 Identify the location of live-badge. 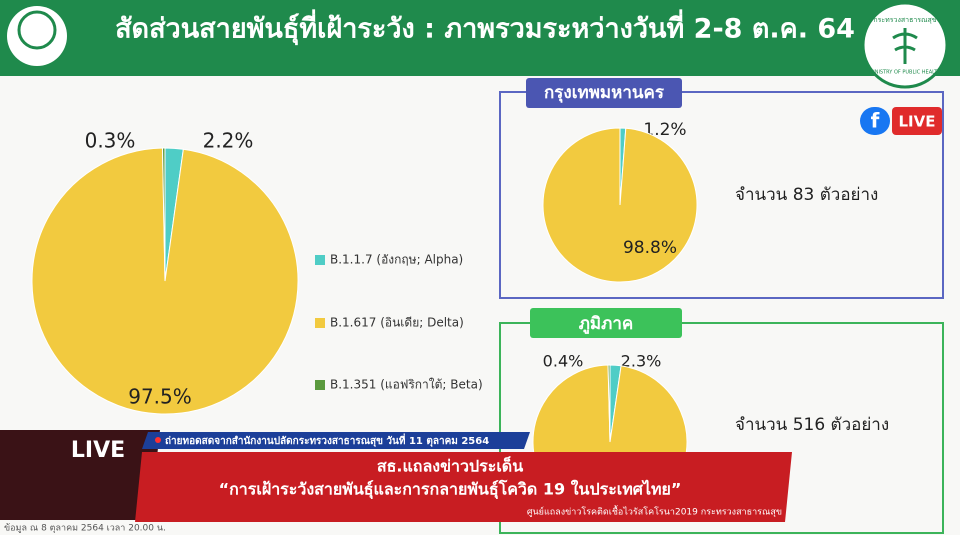
(917, 121).